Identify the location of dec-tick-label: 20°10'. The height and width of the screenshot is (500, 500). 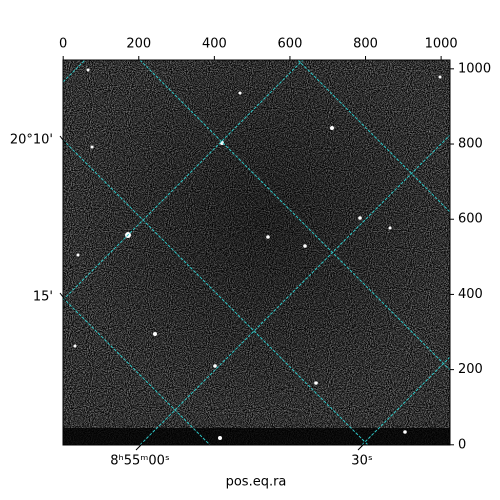
(31, 140).